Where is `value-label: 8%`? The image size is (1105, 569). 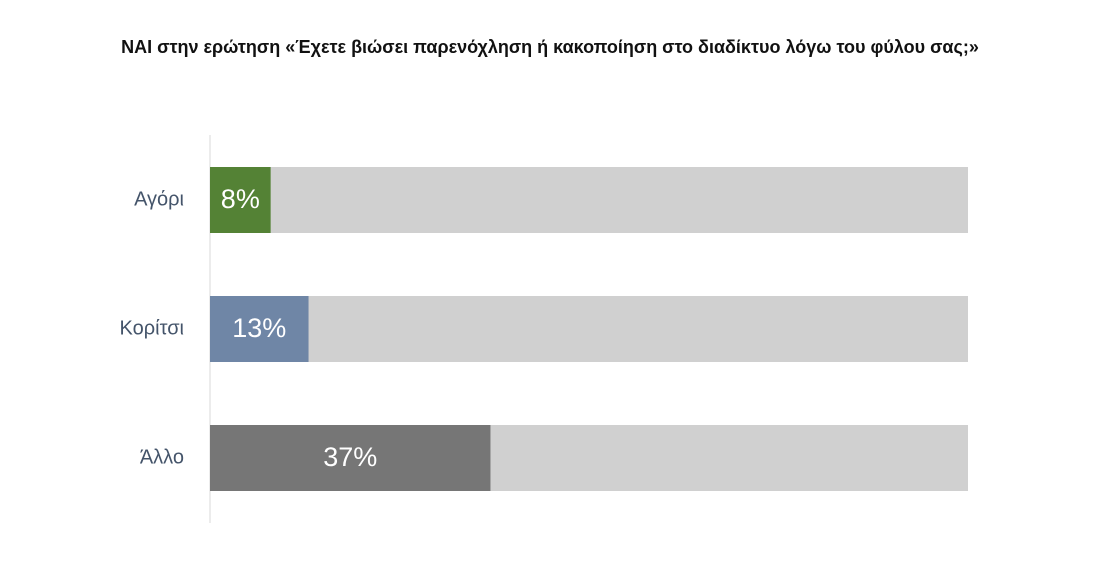
value-label: 8% is located at coordinates (240, 199).